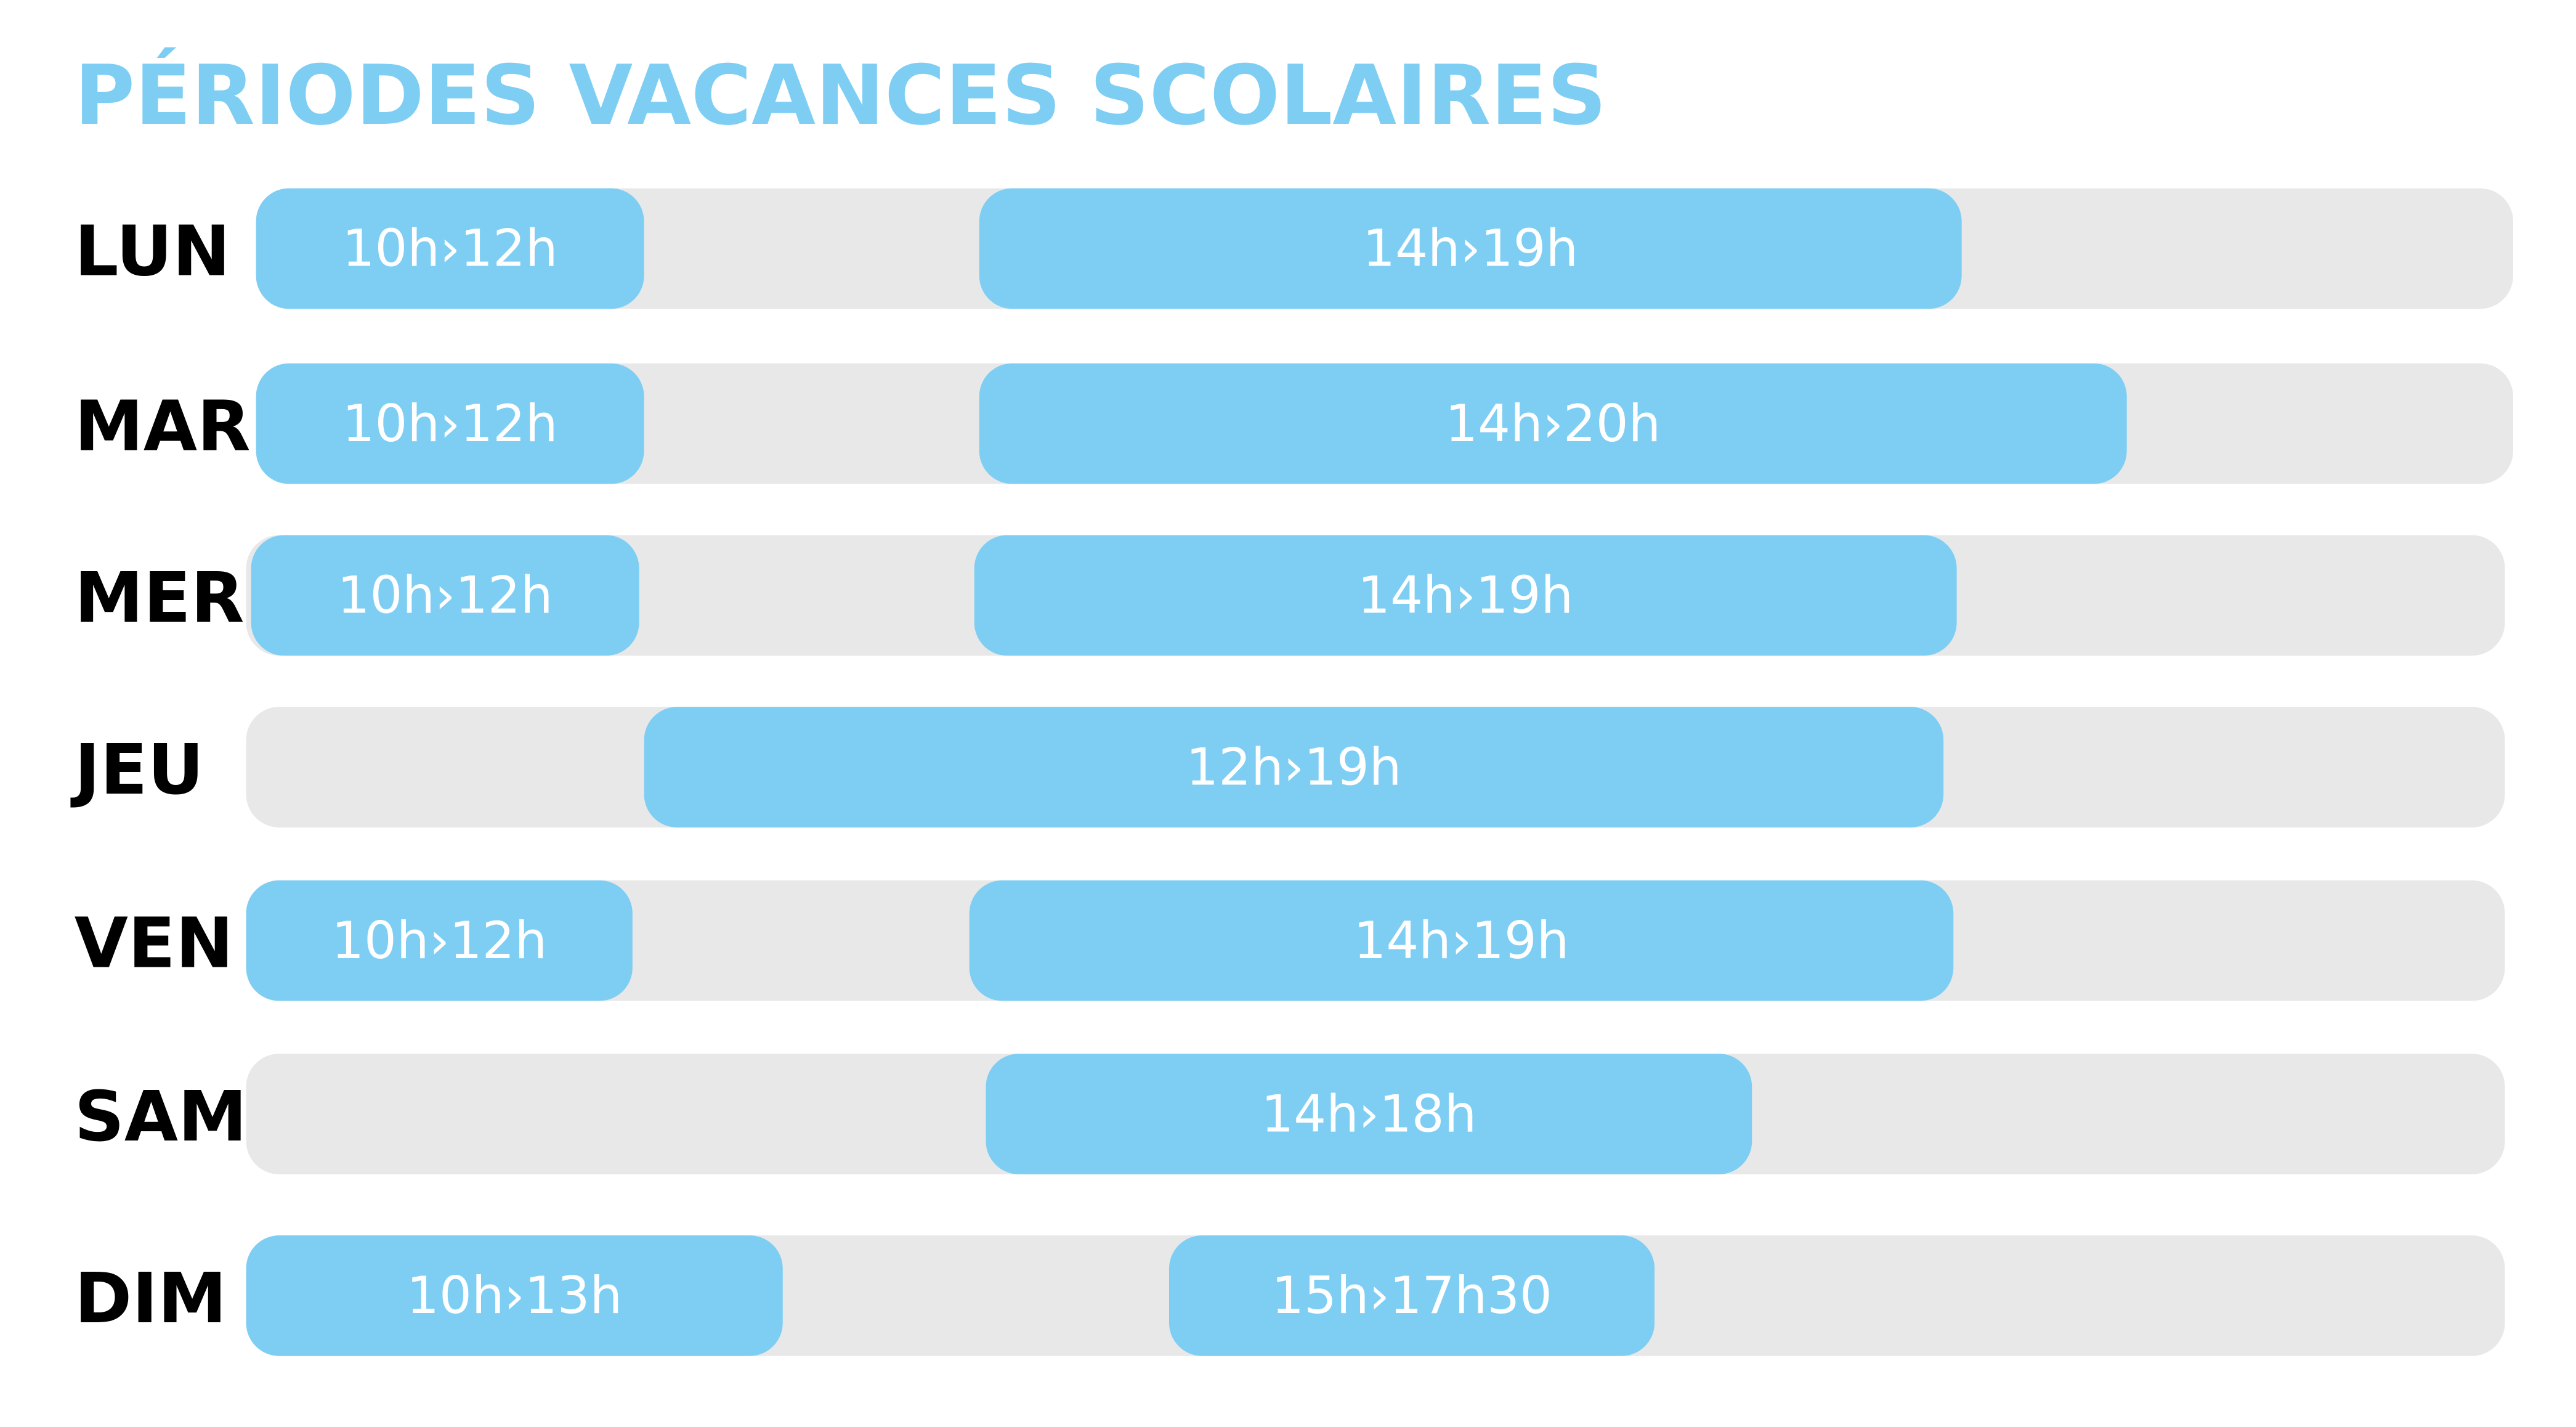  I want to click on slot-label: 14h›18h, so click(1368, 1114).